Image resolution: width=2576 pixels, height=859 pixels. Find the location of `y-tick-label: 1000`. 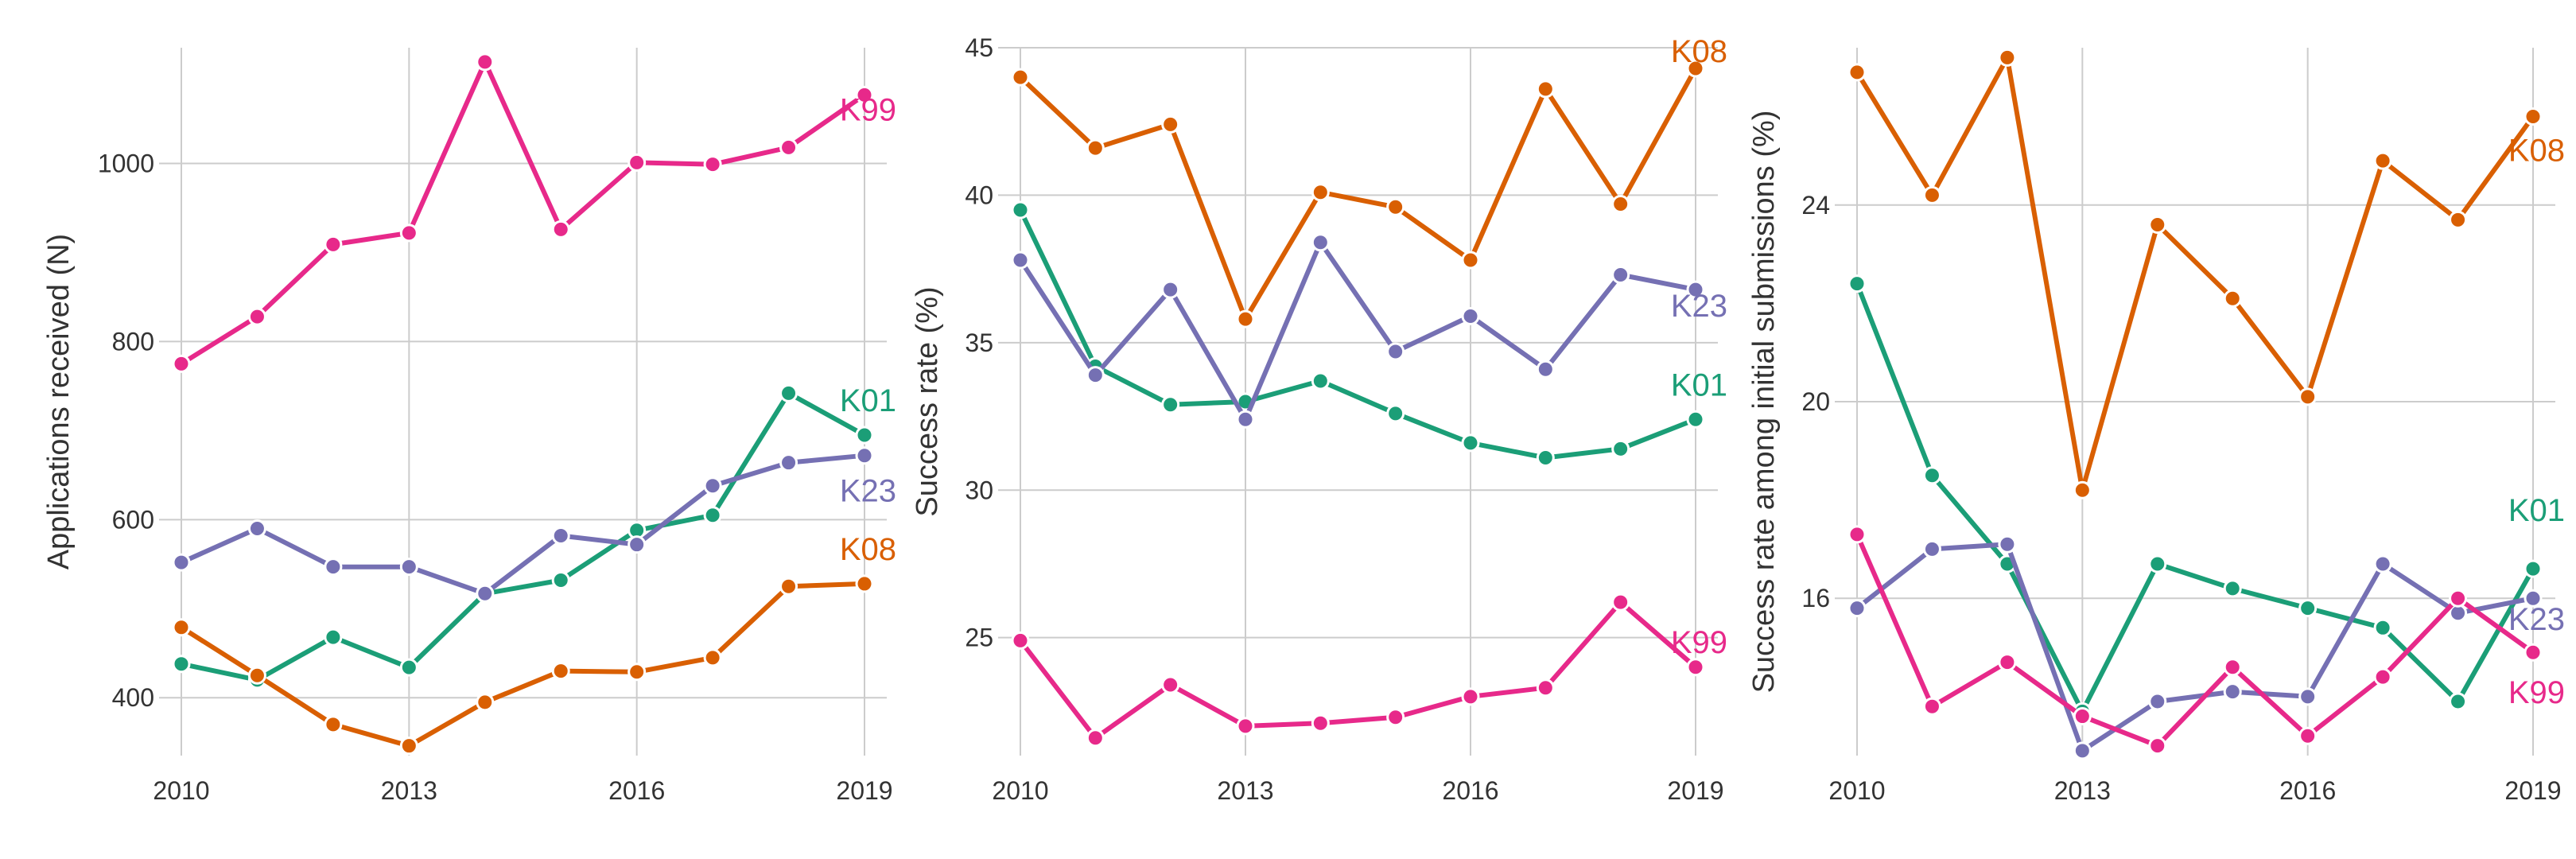

y-tick-label: 1000 is located at coordinates (126, 164).